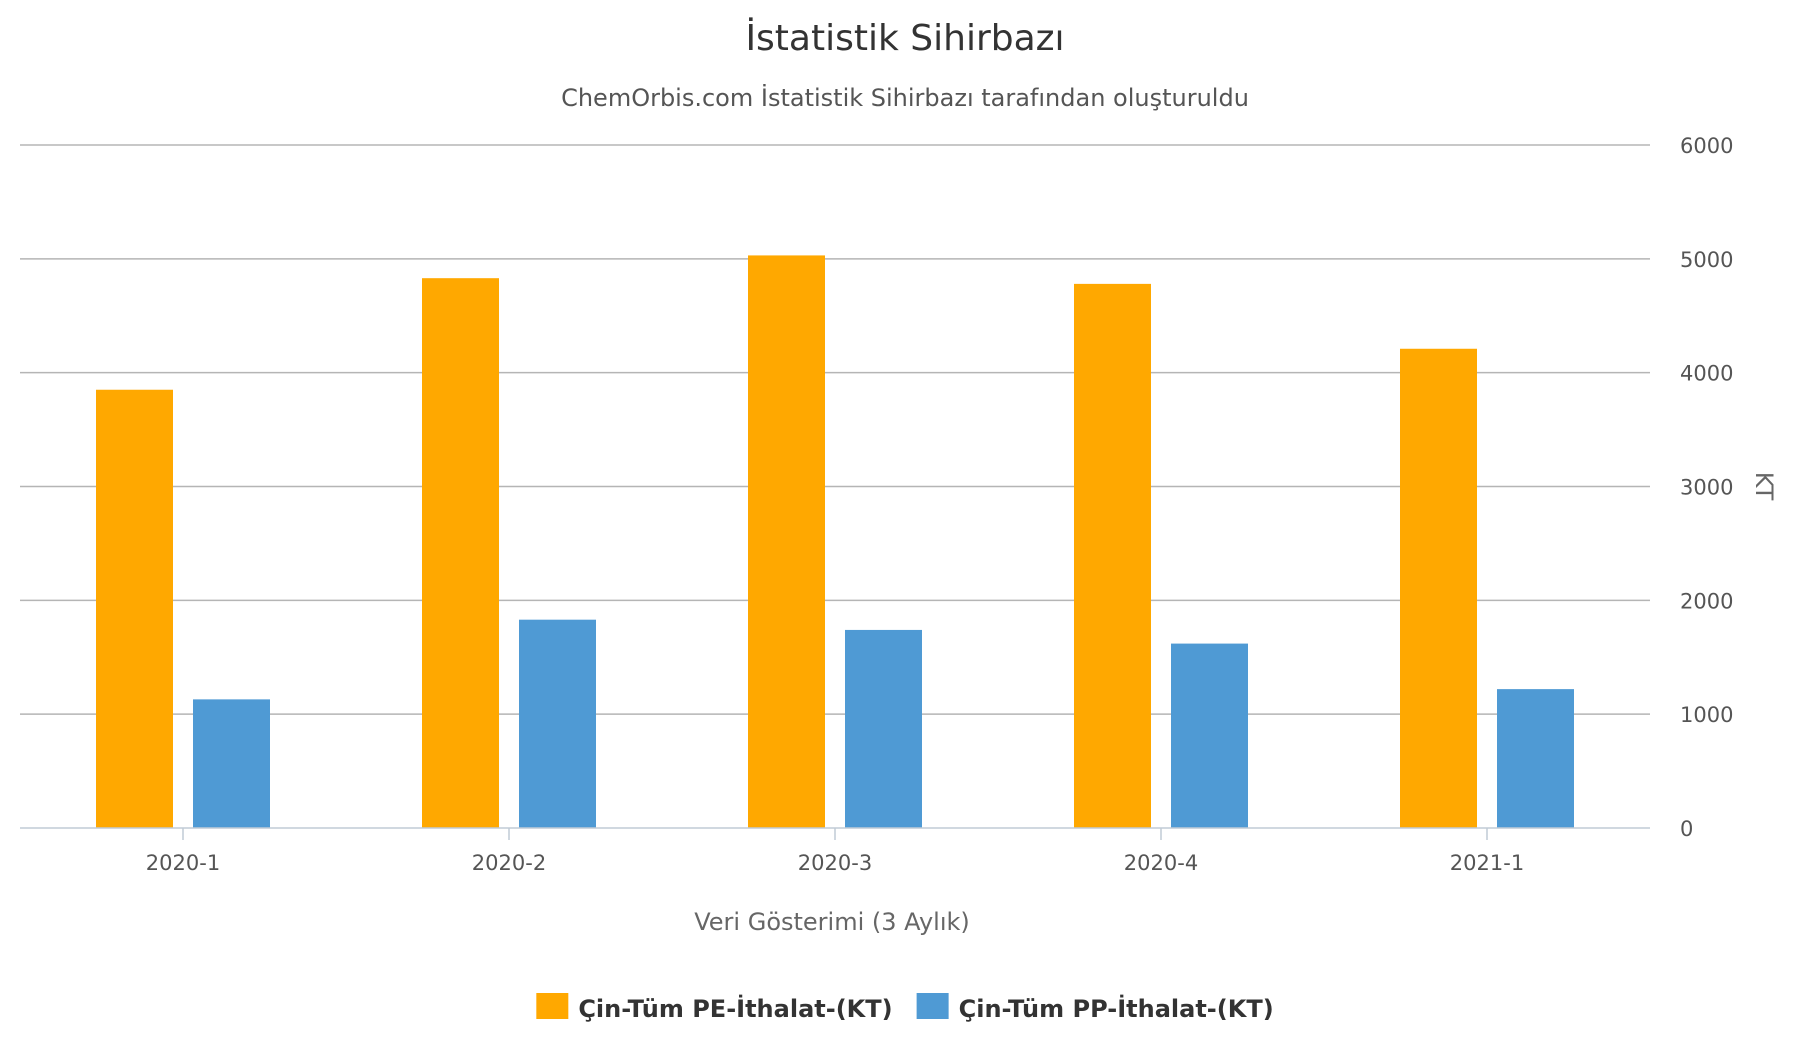 The height and width of the screenshot is (1050, 1796). I want to click on x-axis-title: Veri Gösterimi (3 Aylık), so click(832, 922).